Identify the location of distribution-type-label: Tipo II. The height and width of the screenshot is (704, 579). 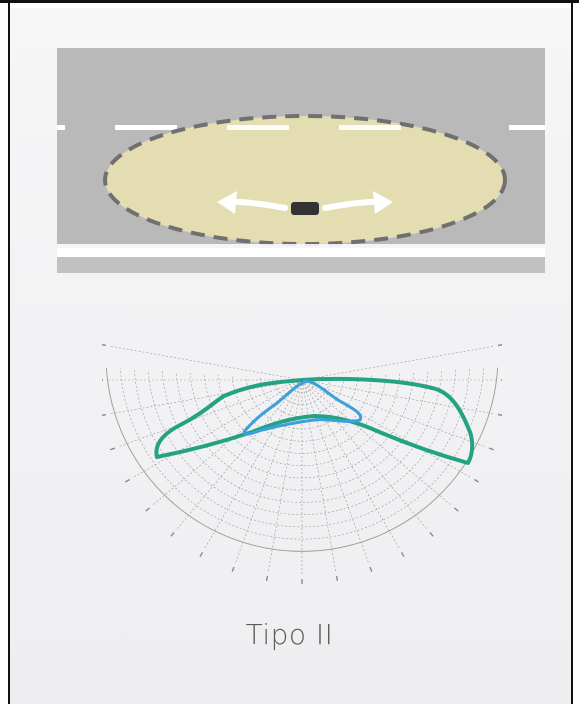
(289, 634).